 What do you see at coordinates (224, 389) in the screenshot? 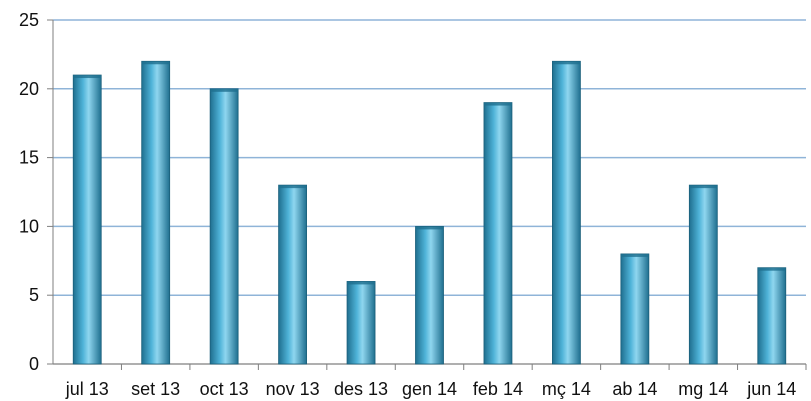
I see `x-tick-label: oct 13` at bounding box center [224, 389].